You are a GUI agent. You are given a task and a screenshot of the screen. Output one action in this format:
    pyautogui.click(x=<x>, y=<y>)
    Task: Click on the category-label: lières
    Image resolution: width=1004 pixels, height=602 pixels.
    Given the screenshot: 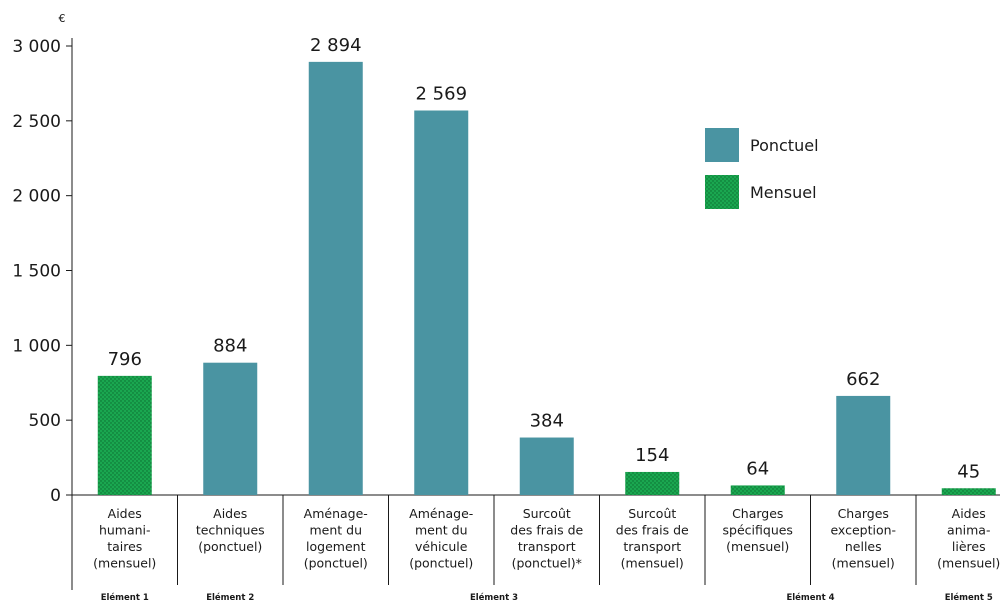 What is the action you would take?
    pyautogui.click(x=969, y=546)
    